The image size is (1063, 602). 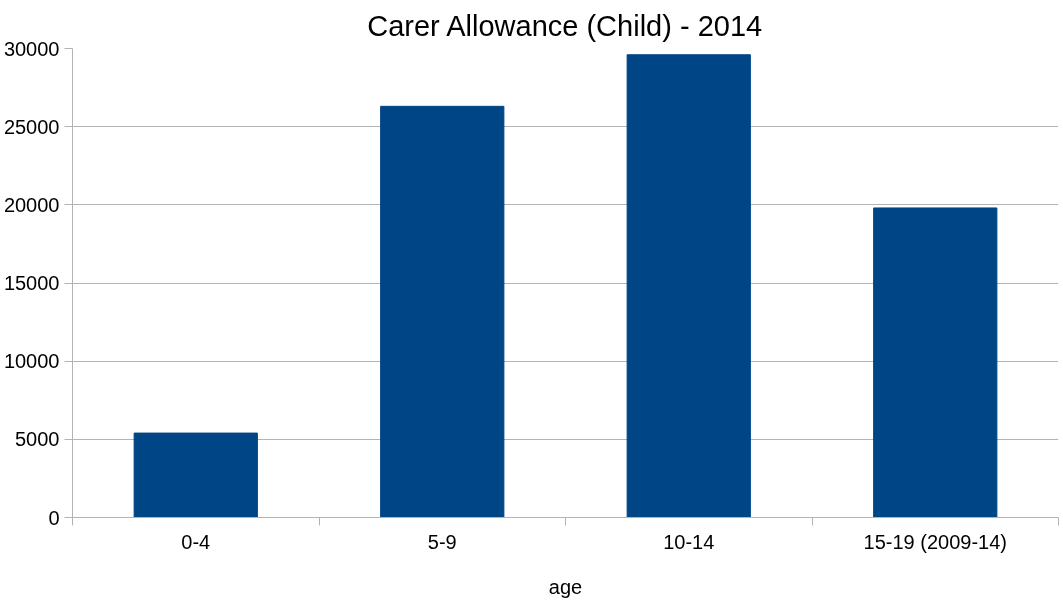 I want to click on y-tick-label: 10000, so click(x=31, y=361).